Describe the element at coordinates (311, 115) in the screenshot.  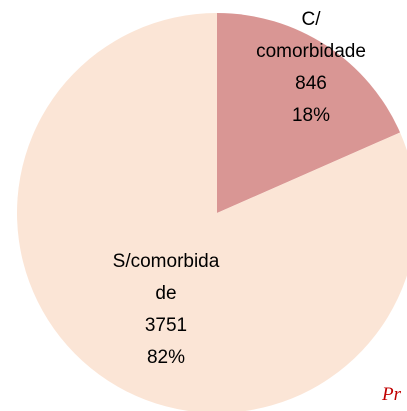
I see `percent-label: 18%` at that location.